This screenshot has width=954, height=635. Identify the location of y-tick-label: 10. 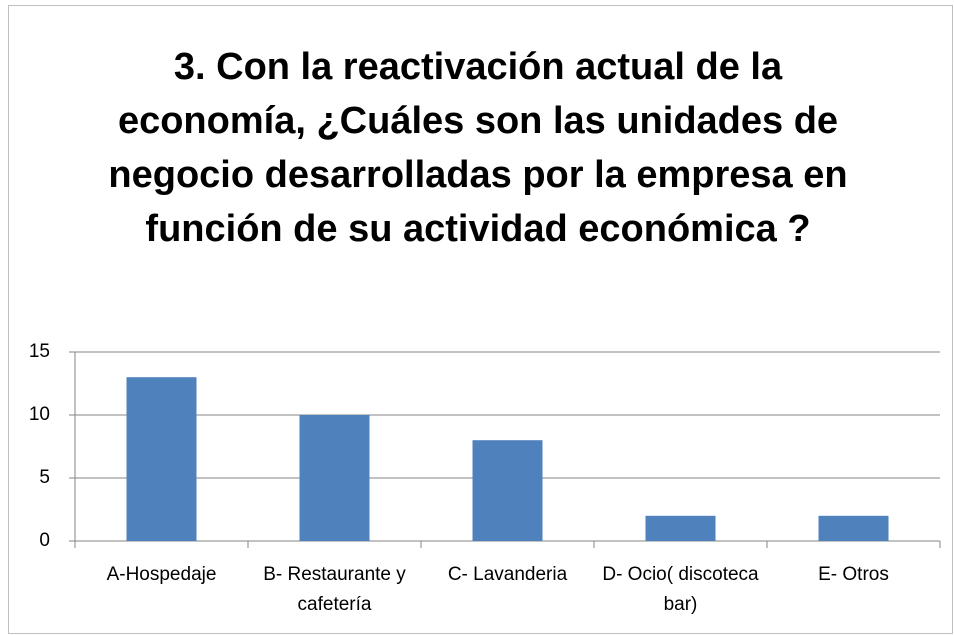
(39, 414).